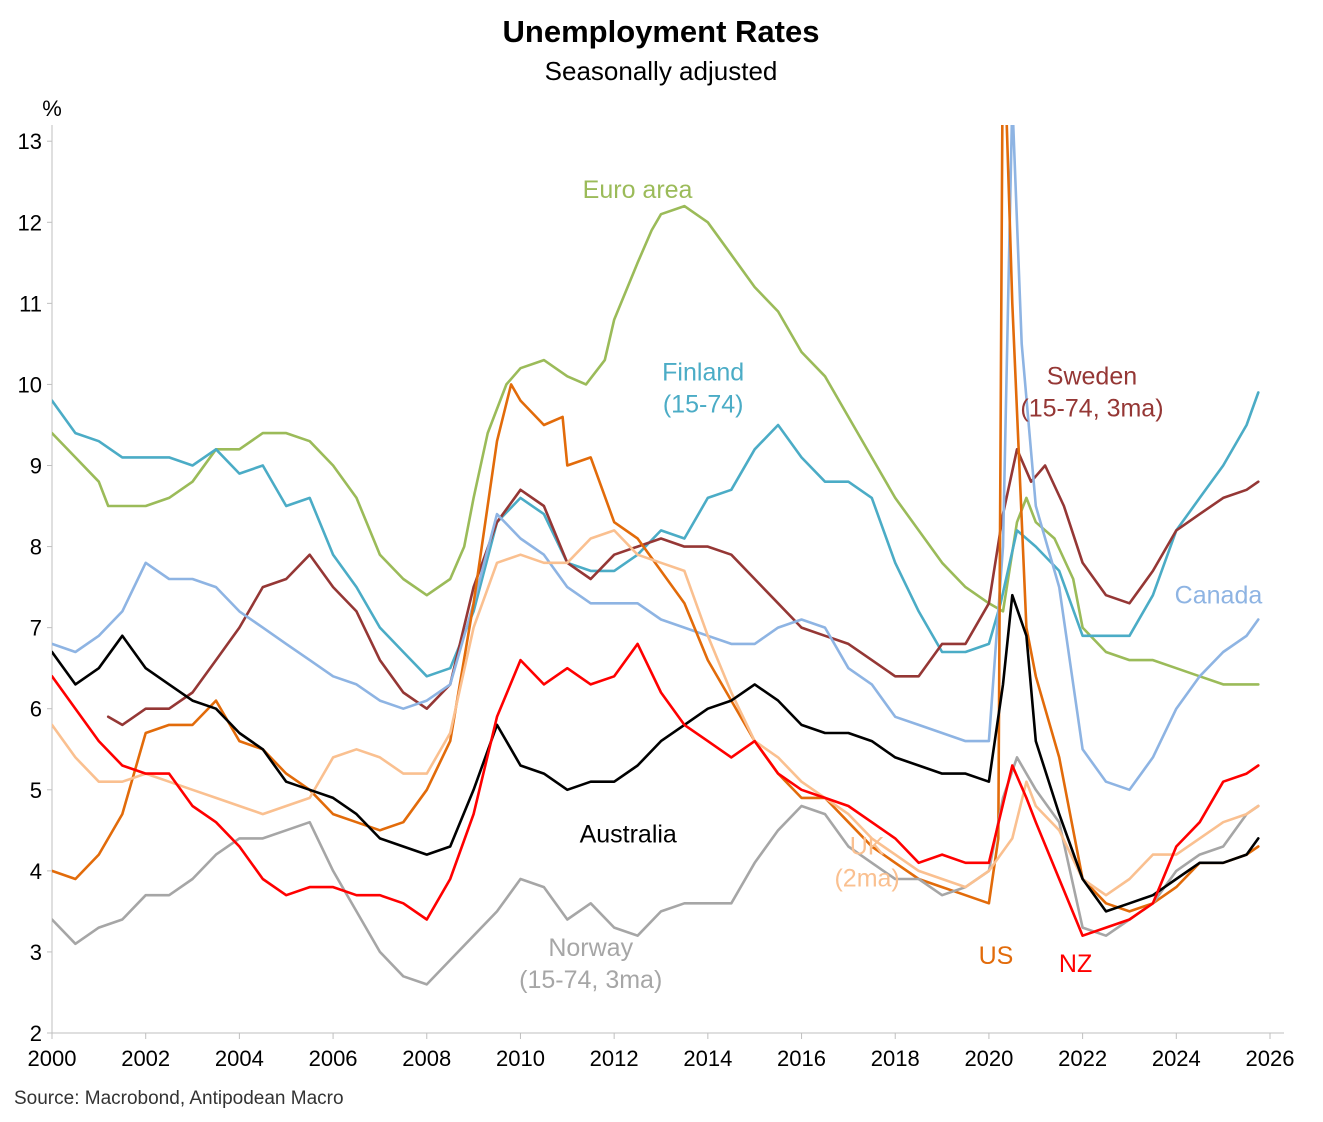 The width and height of the screenshot is (1323, 1122). What do you see at coordinates (239, 1058) in the screenshot?
I see `x-tick-label: 2004` at bounding box center [239, 1058].